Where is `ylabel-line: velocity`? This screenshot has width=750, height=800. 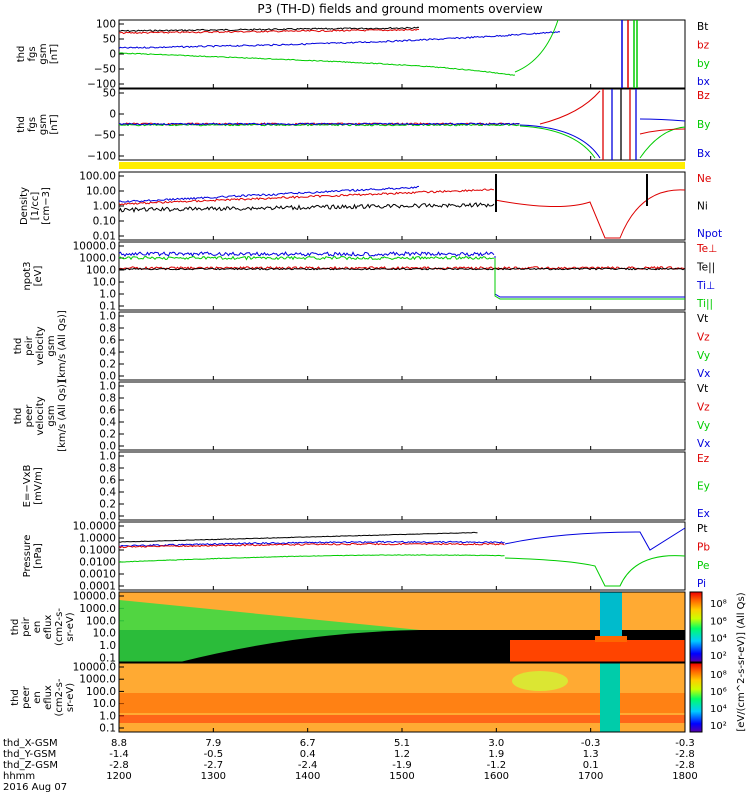
ylabel-line: velocity is located at coordinates (40, 345).